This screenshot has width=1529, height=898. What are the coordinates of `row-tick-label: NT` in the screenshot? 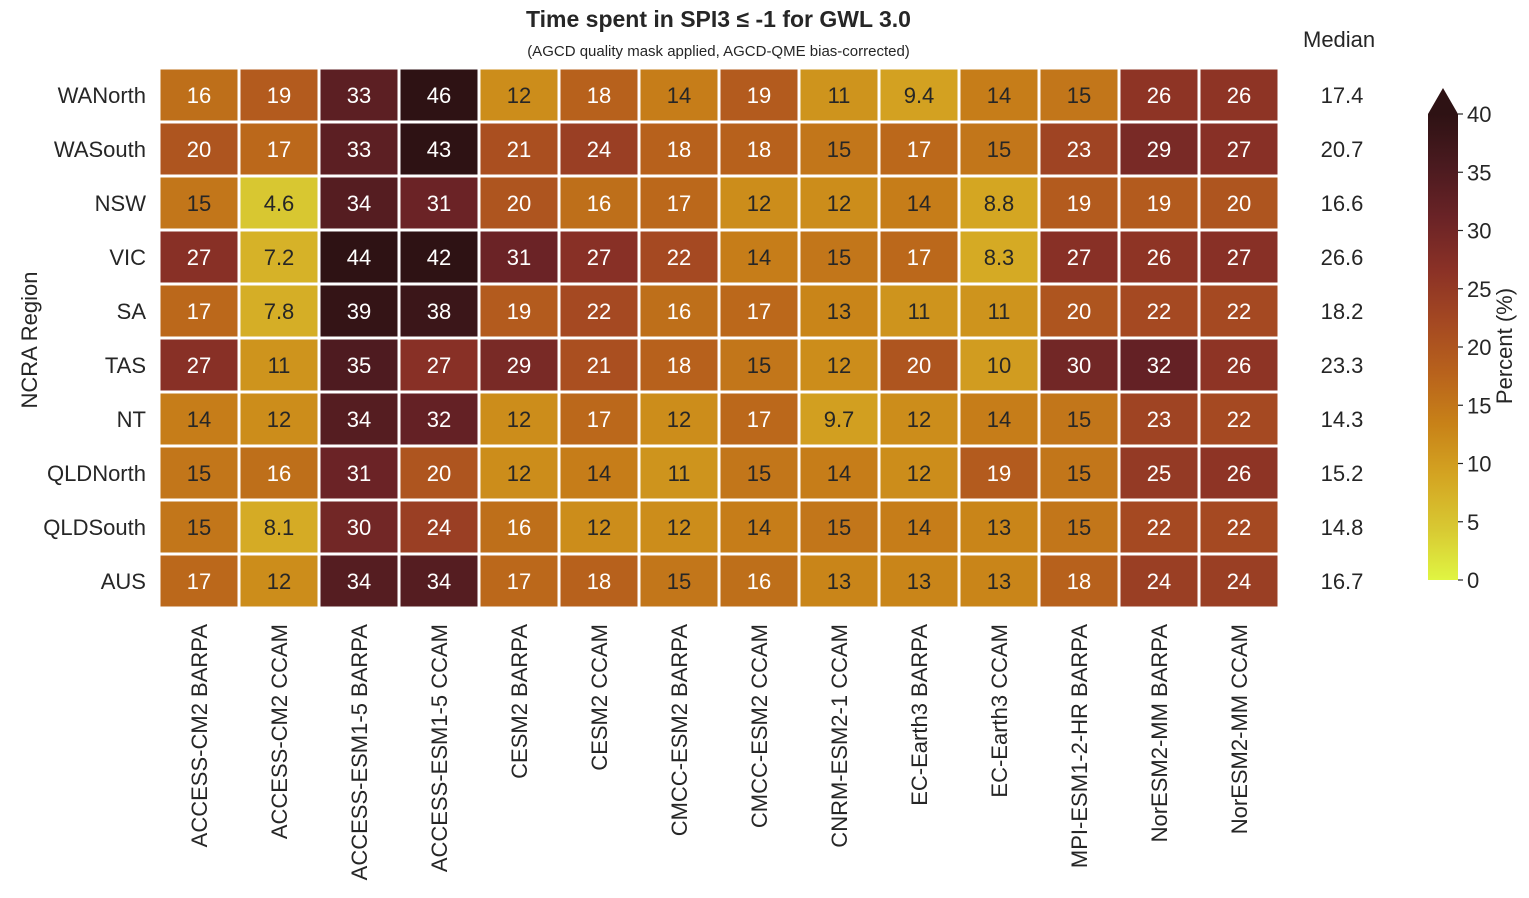 It's located at (131, 419).